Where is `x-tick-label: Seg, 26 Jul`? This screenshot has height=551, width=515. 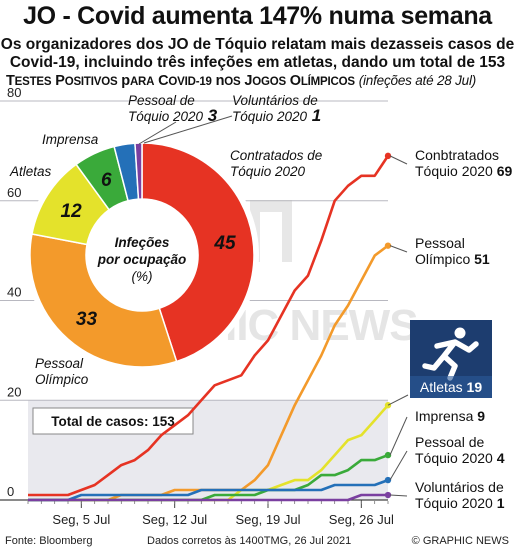
x-tick-label: Seg, 26 Jul is located at coordinates (361, 519).